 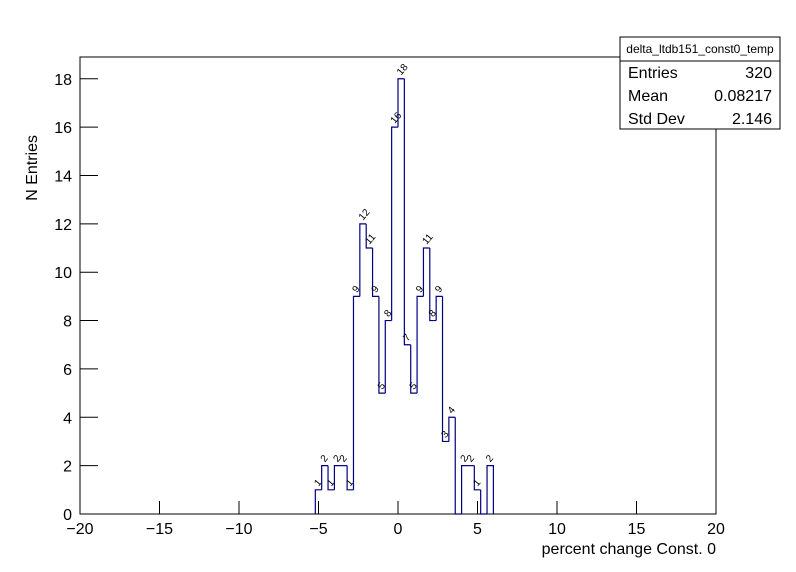 I want to click on stats-label: Std Dev, so click(x=656, y=119).